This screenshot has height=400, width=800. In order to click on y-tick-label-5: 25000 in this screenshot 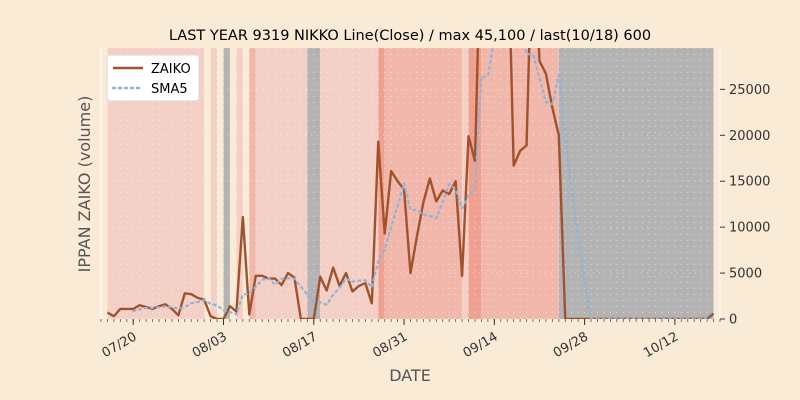, I will do `click(749, 90)`.